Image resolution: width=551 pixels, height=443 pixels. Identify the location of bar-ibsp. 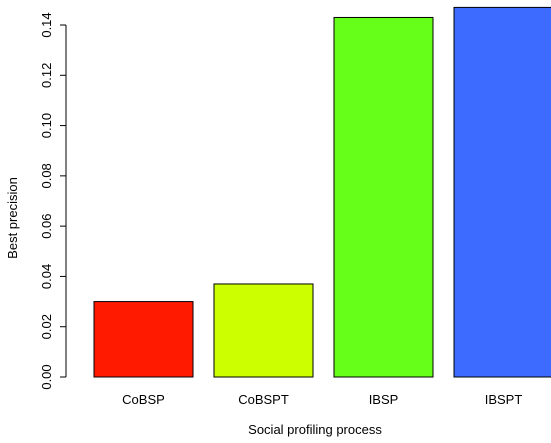
(383, 197).